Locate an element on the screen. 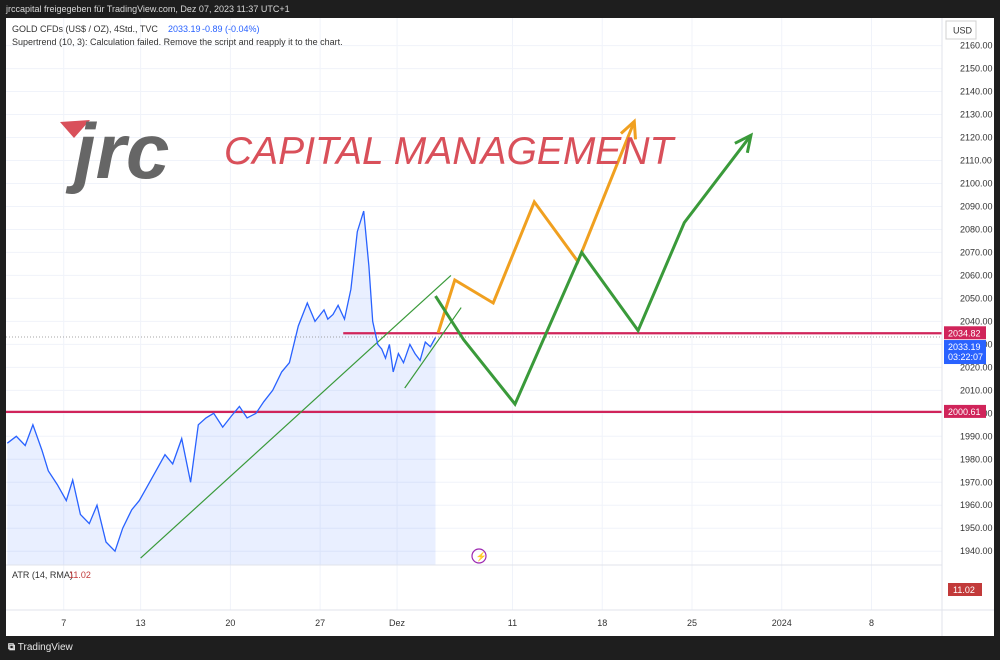 The width and height of the screenshot is (1000, 660). y-tick-label: 2080.00 is located at coordinates (976, 229).